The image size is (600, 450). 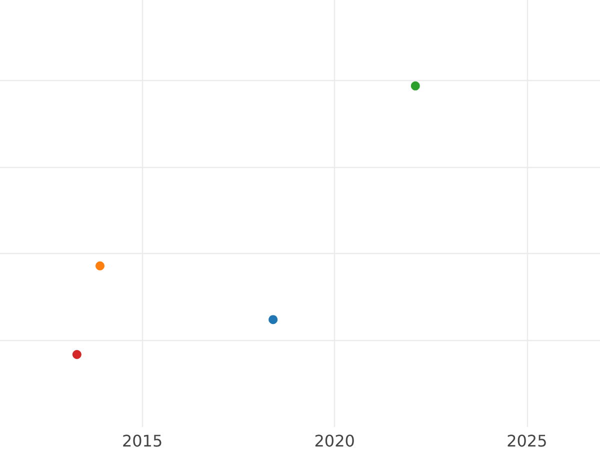 I want to click on x-tick-label: 2020, so click(x=334, y=441).